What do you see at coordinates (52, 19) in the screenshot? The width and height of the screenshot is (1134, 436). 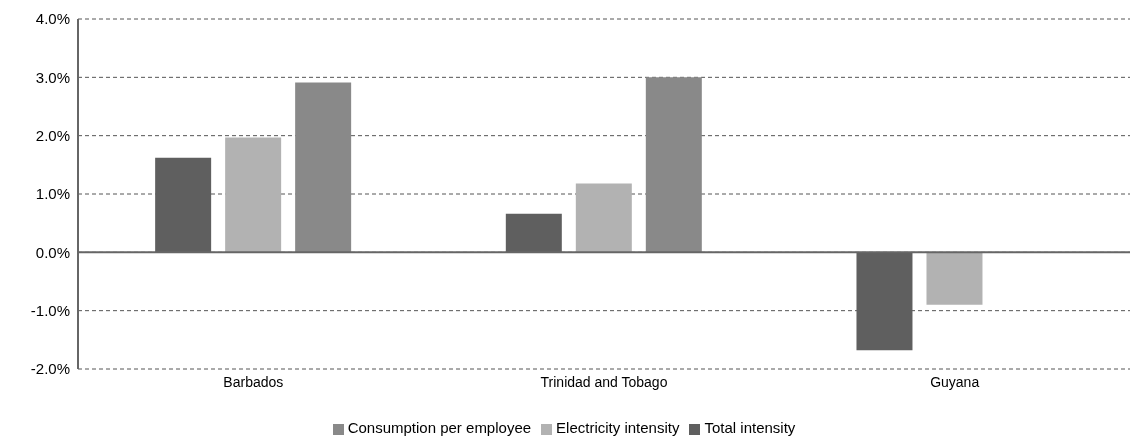 I see `y-tick-label: 4.0%` at bounding box center [52, 19].